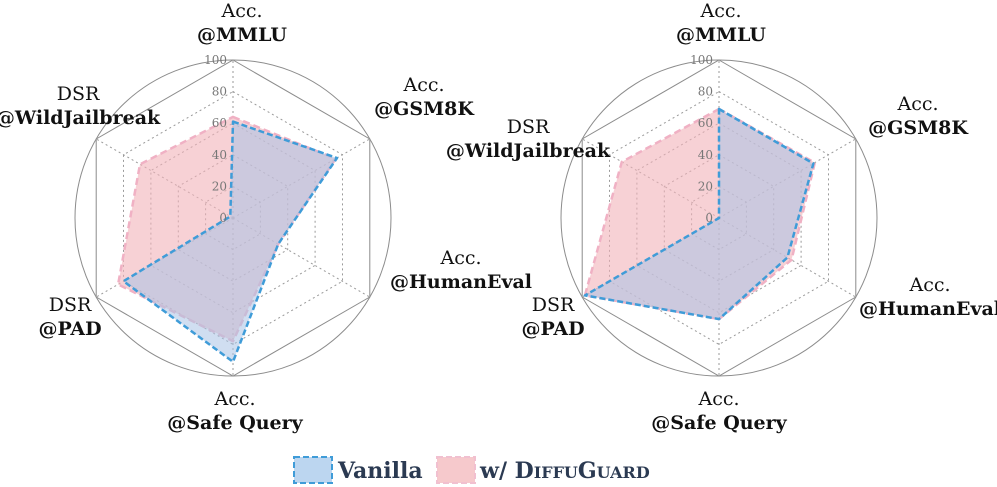 Image resolution: width=997 pixels, height=487 pixels. What do you see at coordinates (380, 471) in the screenshot?
I see `legend-label-vanilla: Vanilla` at bounding box center [380, 471].